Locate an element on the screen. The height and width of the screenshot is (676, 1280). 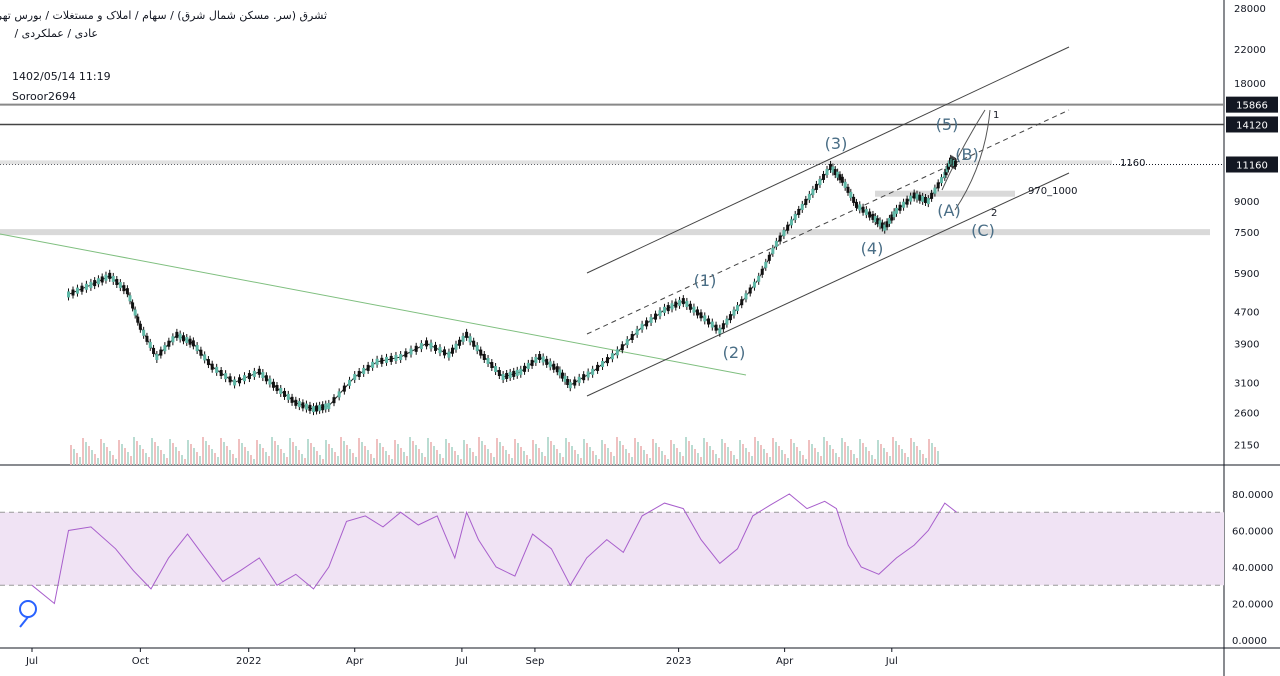
snapshot-timestamp: 1402/05/14 11:19 is located at coordinates (61, 76).